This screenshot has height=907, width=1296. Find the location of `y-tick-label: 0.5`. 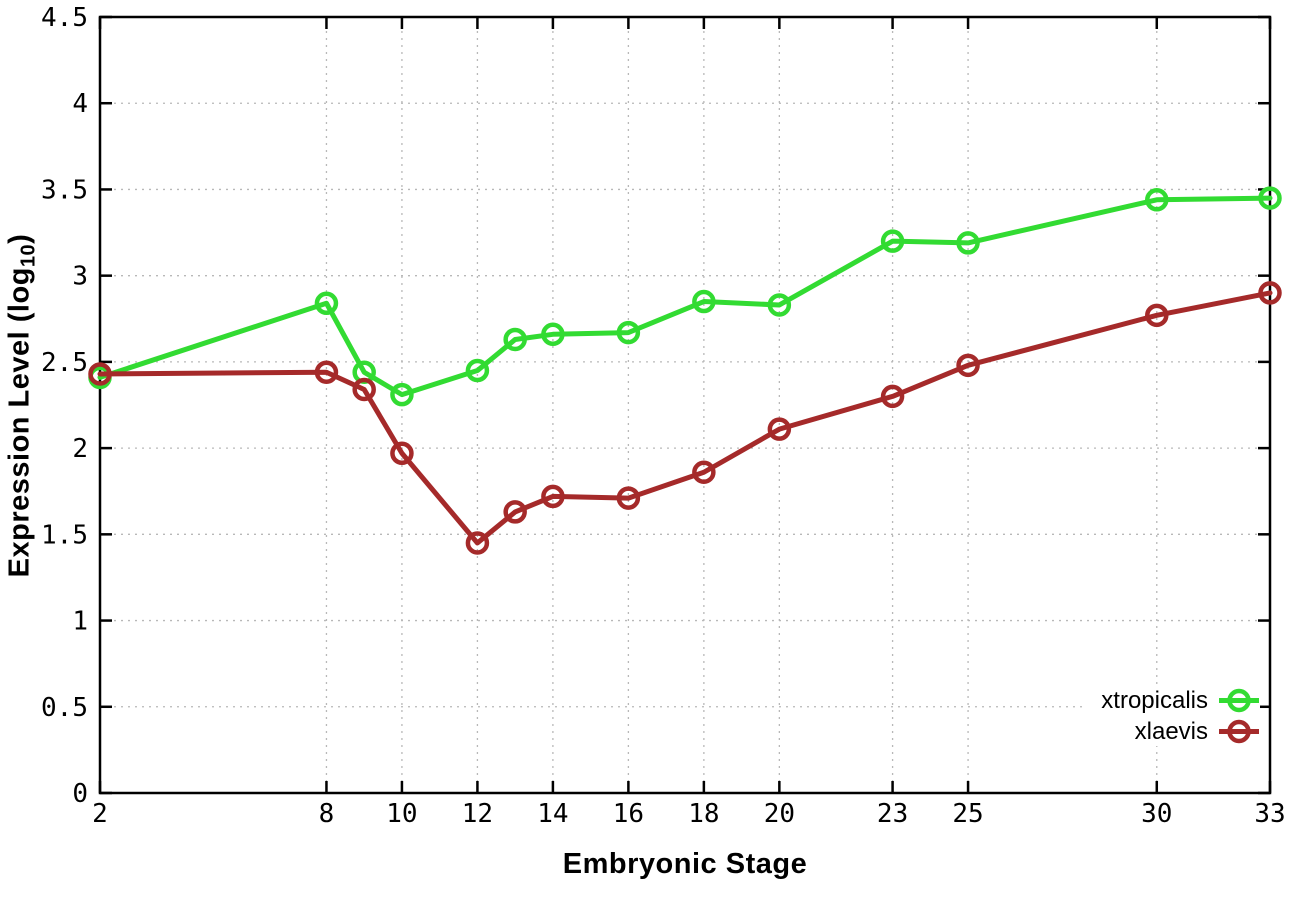

y-tick-label: 0.5 is located at coordinates (64, 708).